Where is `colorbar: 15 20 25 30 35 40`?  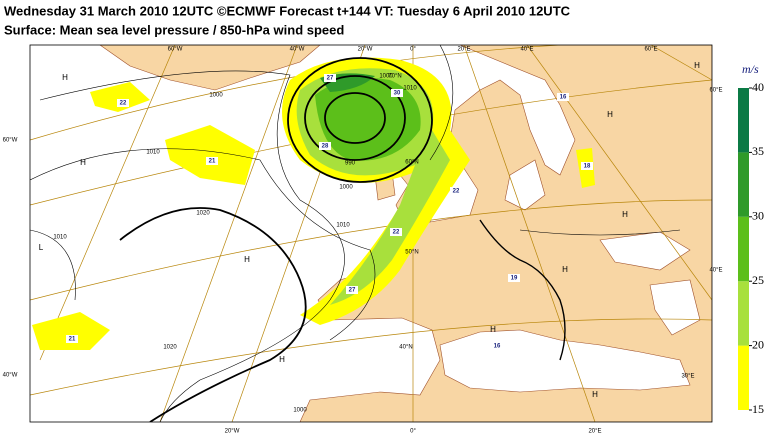 colorbar: 15 20 25 30 35 40 is located at coordinates (751, 248).